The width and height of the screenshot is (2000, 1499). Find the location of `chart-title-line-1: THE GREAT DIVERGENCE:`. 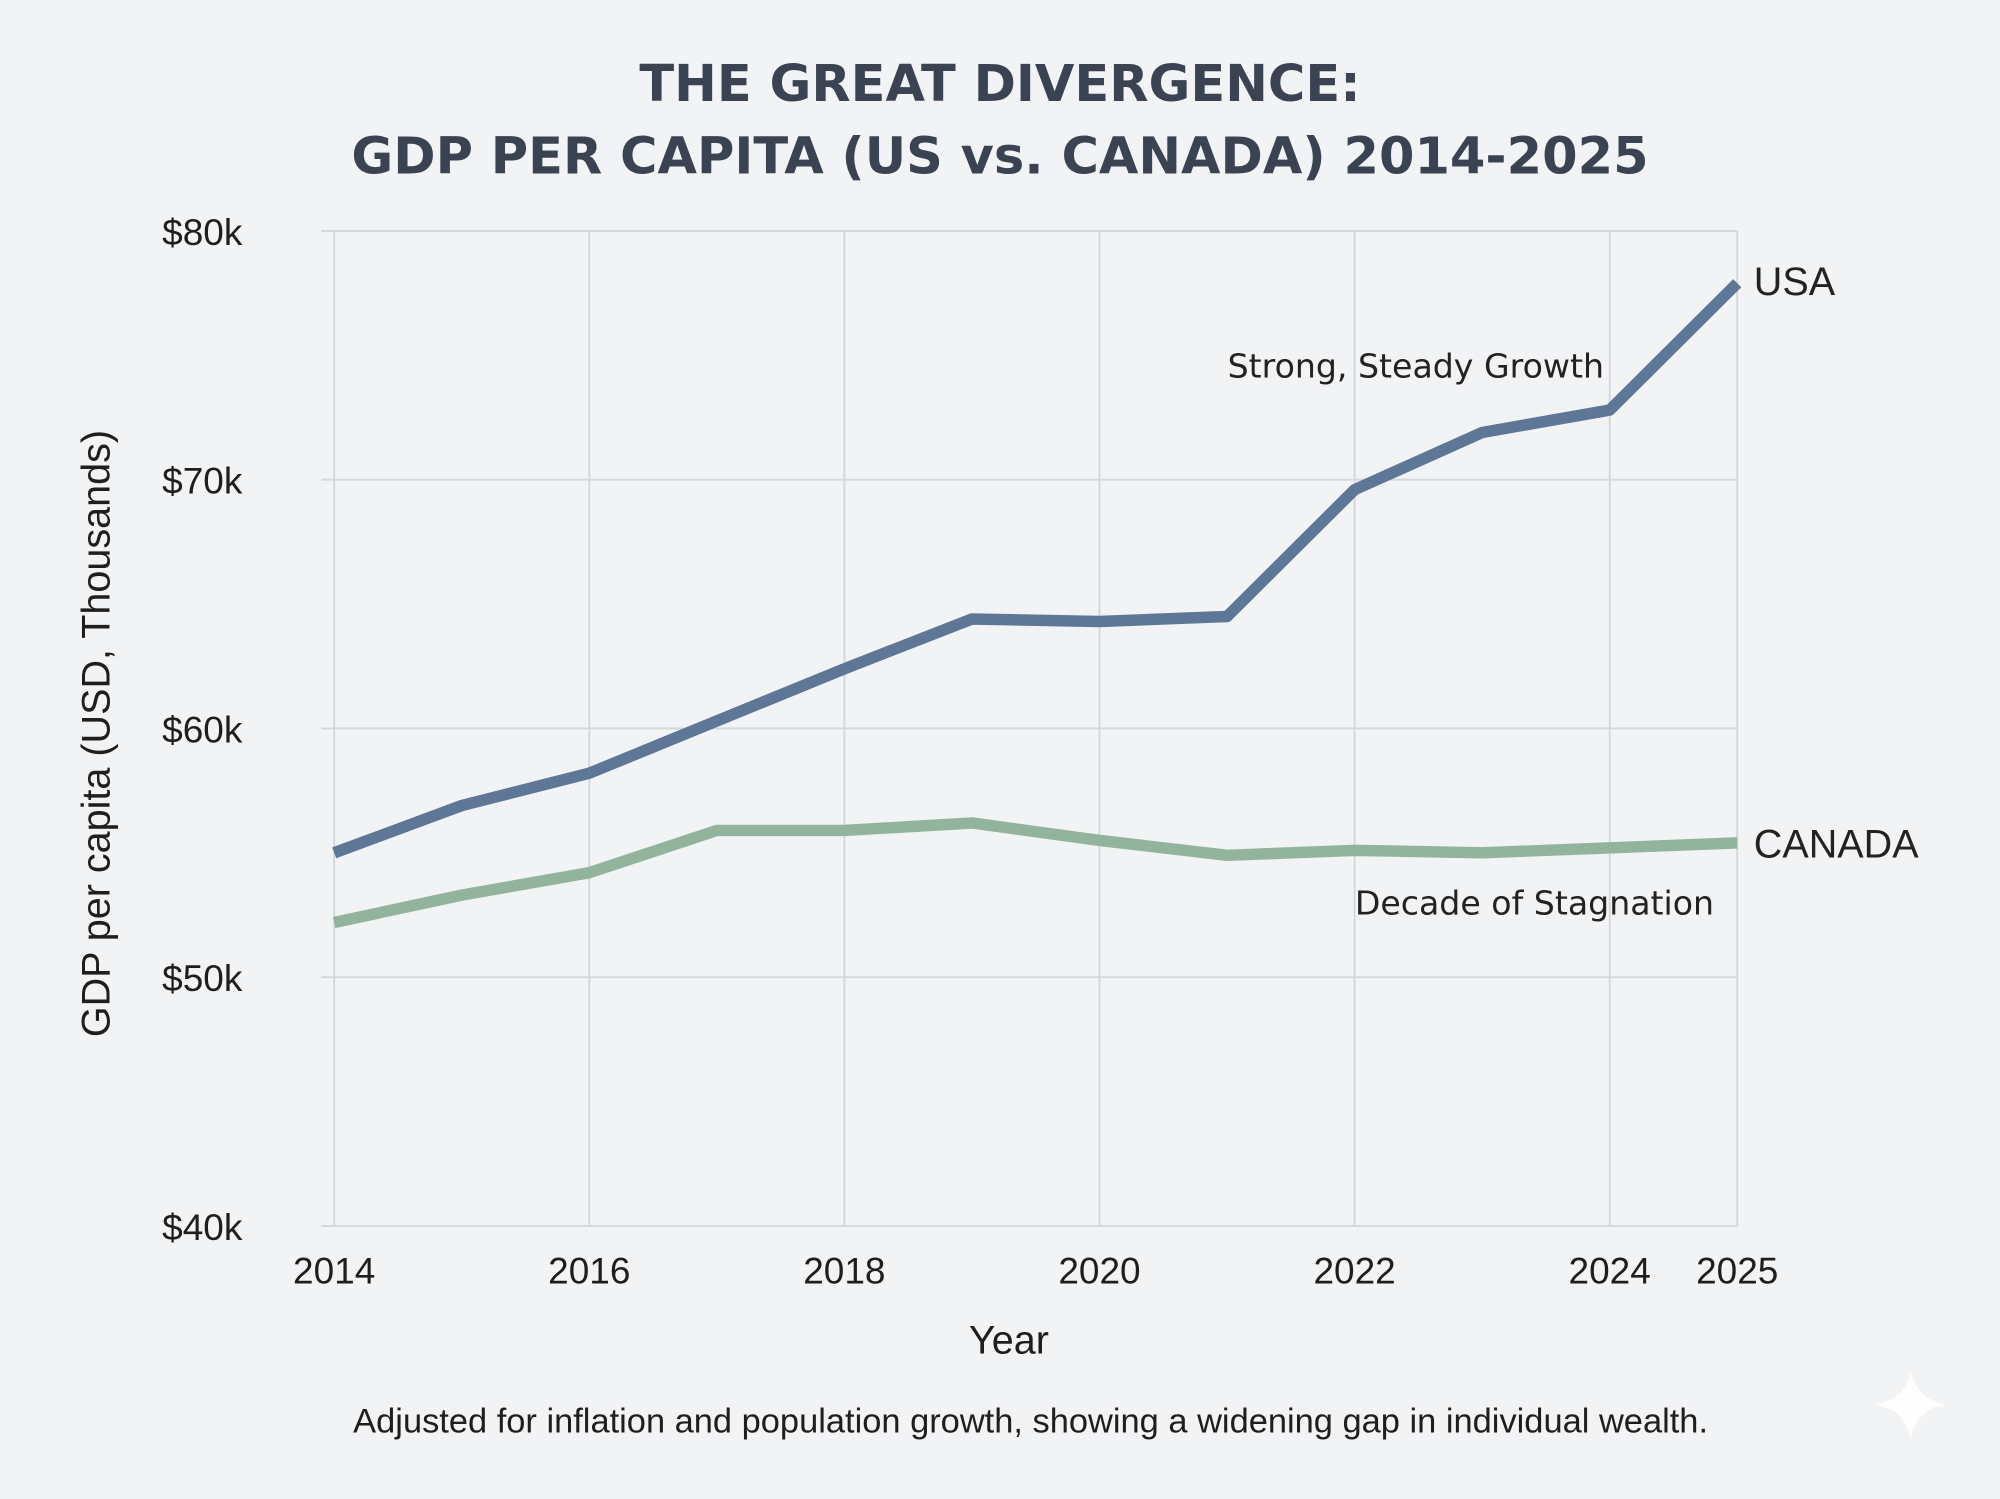

chart-title-line-1: THE GREAT DIVERGENCE: is located at coordinates (999, 84).